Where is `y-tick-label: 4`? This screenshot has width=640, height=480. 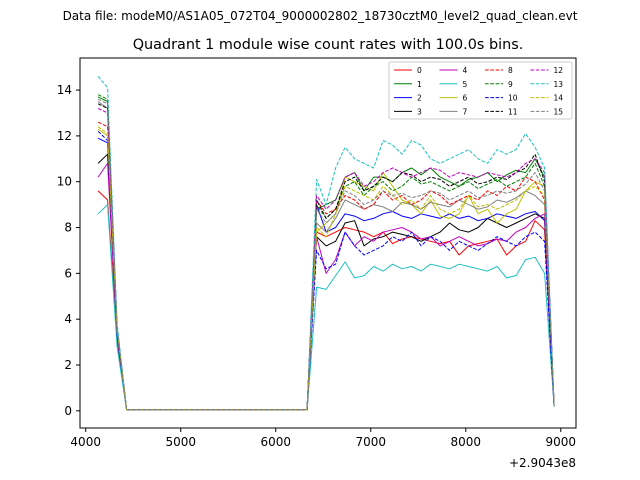
y-tick-label: 4 is located at coordinates (68, 319).